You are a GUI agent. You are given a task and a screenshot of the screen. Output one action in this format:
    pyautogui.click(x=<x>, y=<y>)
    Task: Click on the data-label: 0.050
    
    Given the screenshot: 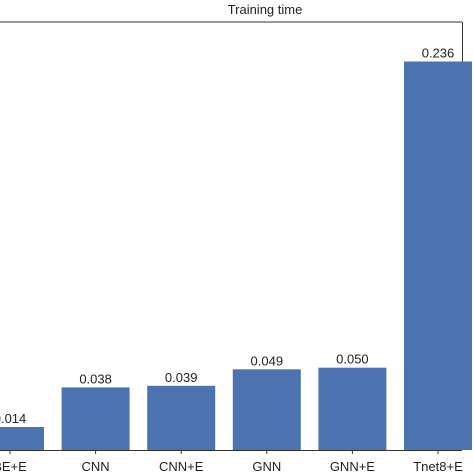 What is the action you would take?
    pyautogui.click(x=352, y=359)
    